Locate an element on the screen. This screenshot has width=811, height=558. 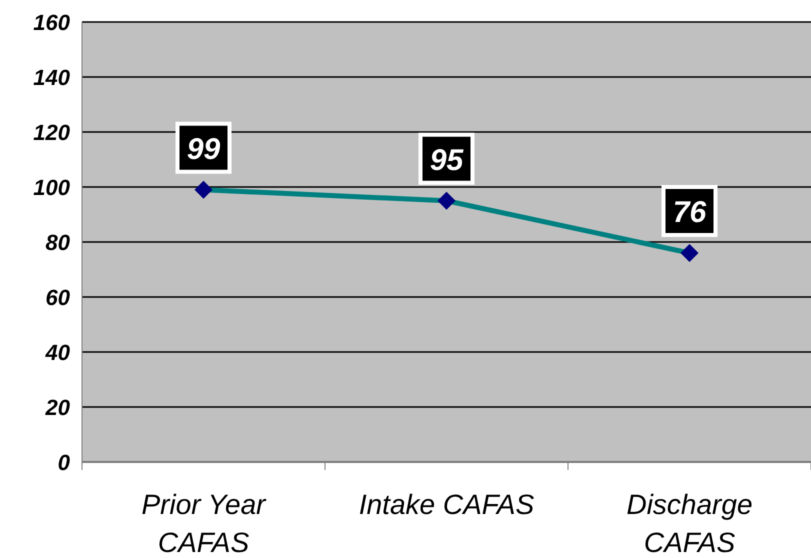
y-tick-label: 40 is located at coordinates (57, 352).